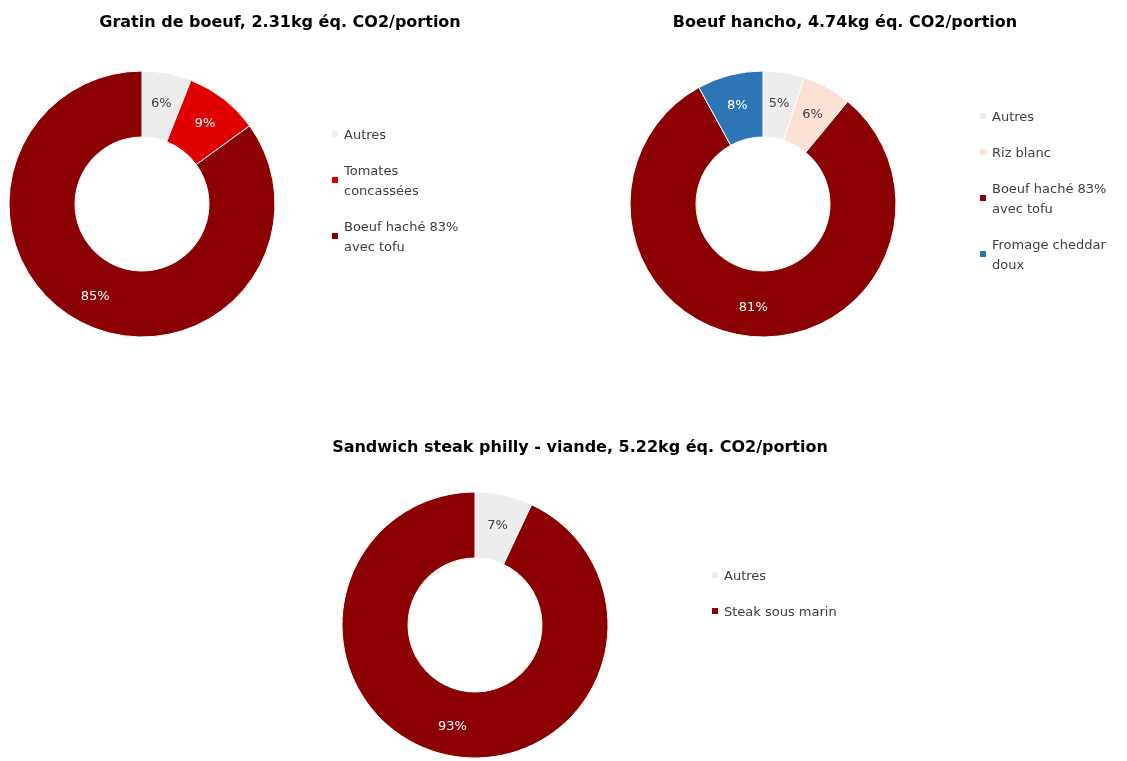  What do you see at coordinates (779, 102) in the screenshot?
I see `data-label: 5%` at bounding box center [779, 102].